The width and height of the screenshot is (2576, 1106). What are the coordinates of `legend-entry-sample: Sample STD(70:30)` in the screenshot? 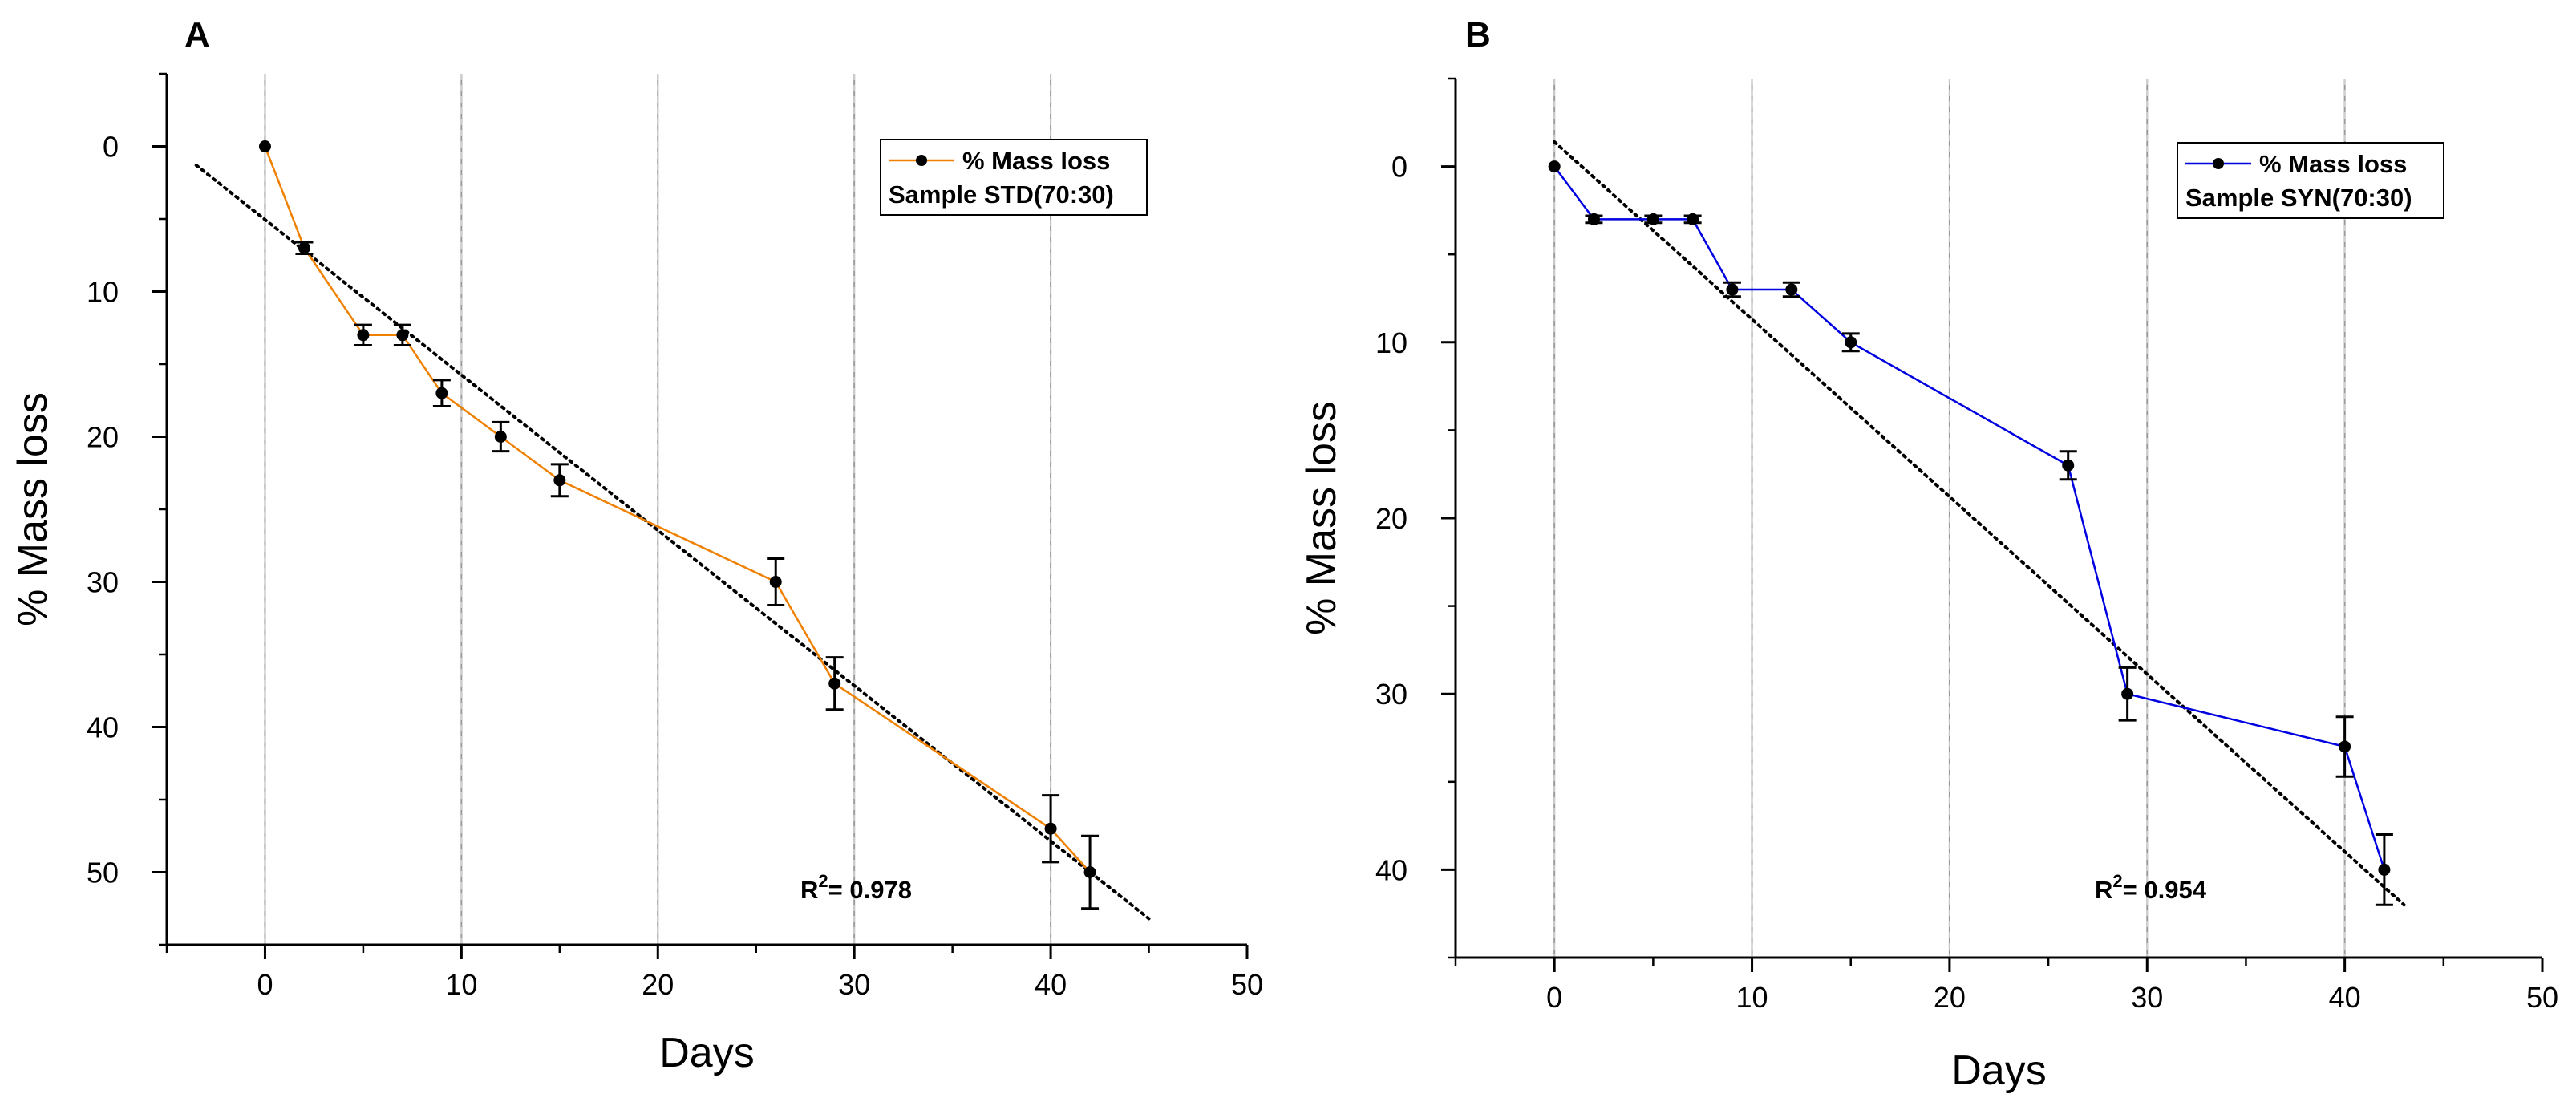 It's located at (1002, 194).